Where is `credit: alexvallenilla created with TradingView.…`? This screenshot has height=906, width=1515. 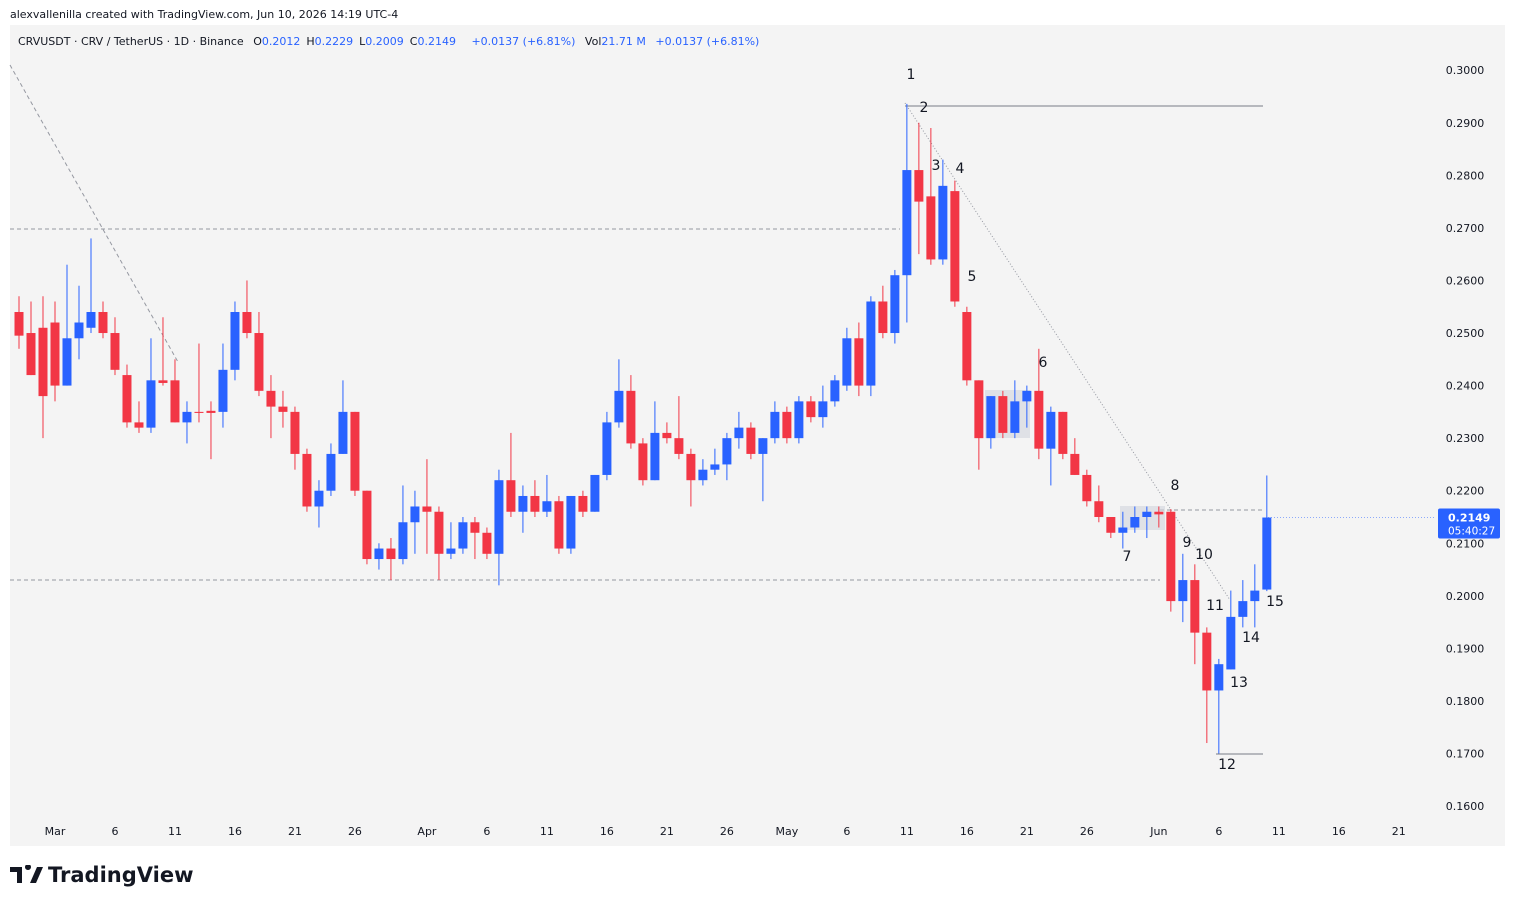 credit: alexvallenilla created with TradingView.… is located at coordinates (204, 14).